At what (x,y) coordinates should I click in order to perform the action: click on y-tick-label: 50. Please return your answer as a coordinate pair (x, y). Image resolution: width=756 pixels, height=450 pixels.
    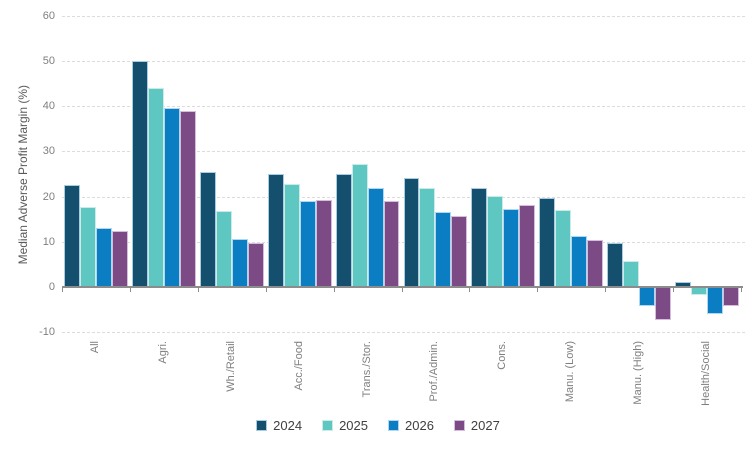
    Looking at the image, I should click on (48, 61).